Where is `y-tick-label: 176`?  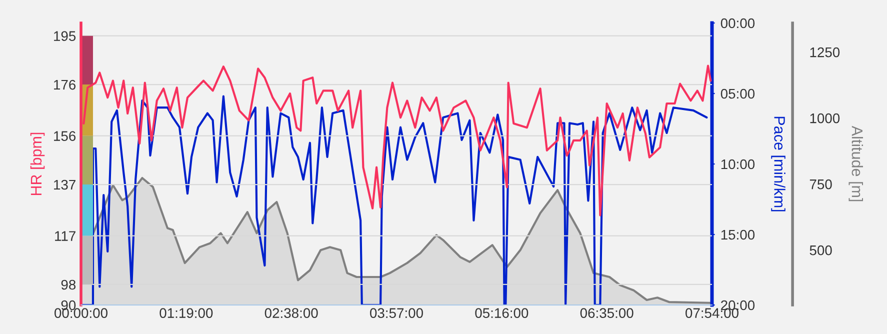 y-tick-label: 176 is located at coordinates (65, 85).